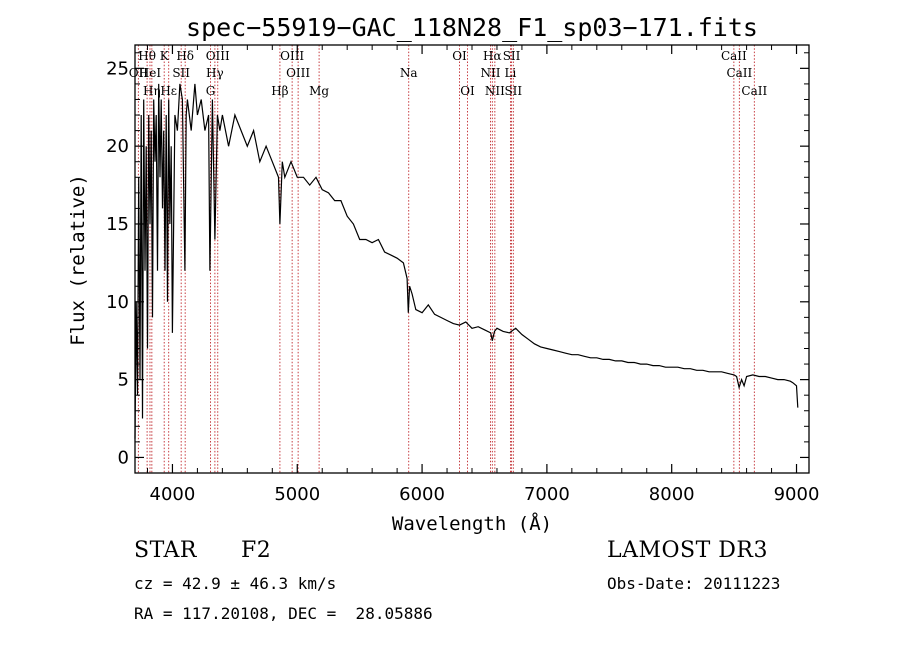  I want to click on x-tick-label: 6000, so click(422, 494).